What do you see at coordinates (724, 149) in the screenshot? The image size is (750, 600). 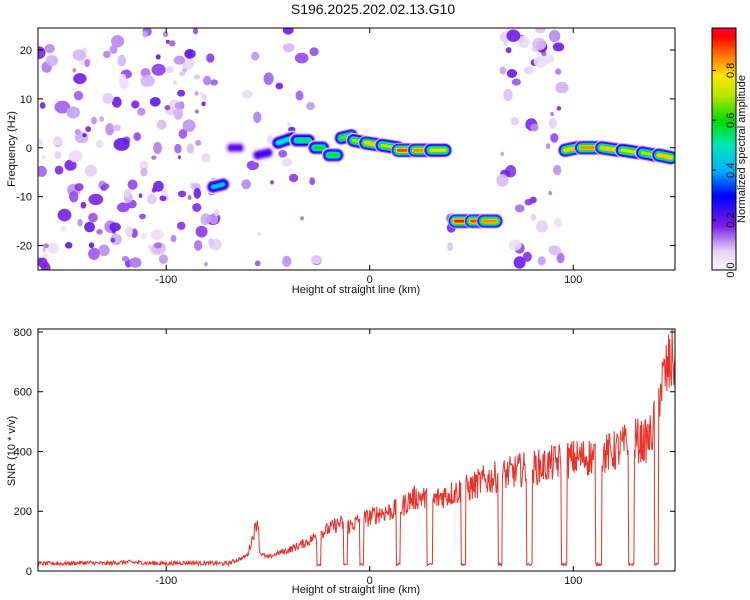 I see `colorbar-frame` at bounding box center [724, 149].